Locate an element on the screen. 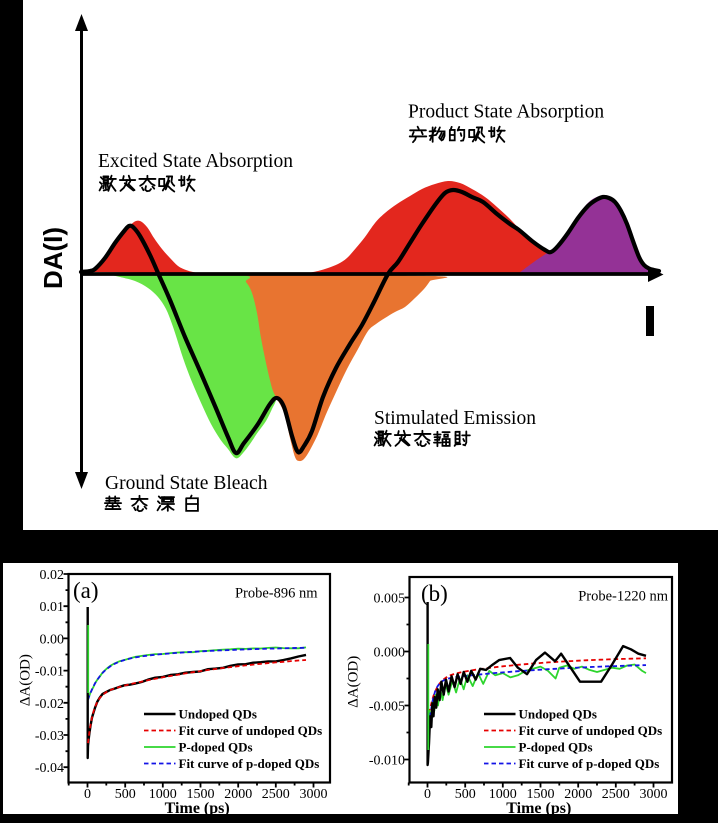 This screenshot has height=823, width=718. svg-text: 0.02 is located at coordinates (52, 575).